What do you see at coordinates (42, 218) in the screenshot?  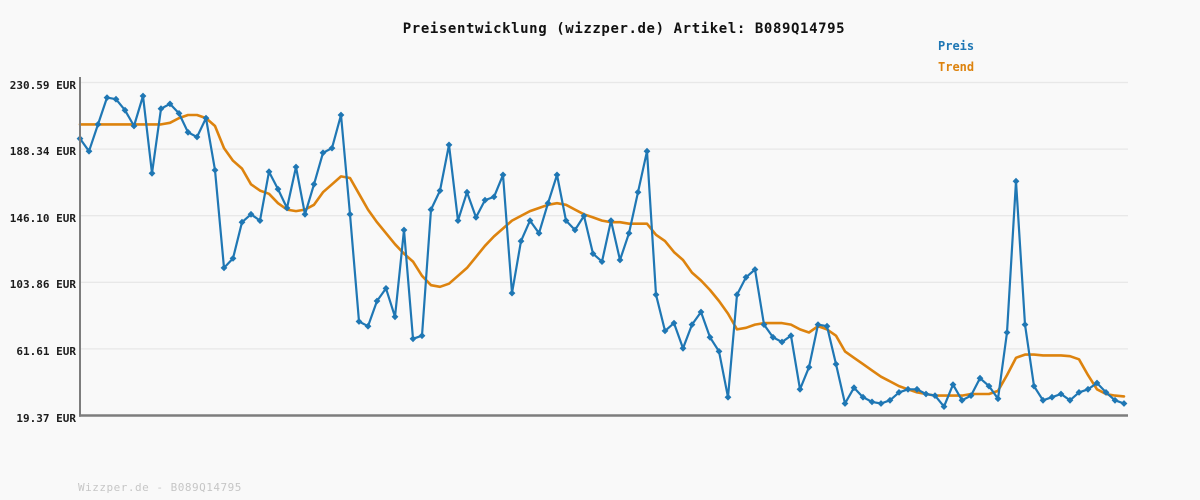 I see `y-tick-label: 146.10 EUR` at bounding box center [42, 218].